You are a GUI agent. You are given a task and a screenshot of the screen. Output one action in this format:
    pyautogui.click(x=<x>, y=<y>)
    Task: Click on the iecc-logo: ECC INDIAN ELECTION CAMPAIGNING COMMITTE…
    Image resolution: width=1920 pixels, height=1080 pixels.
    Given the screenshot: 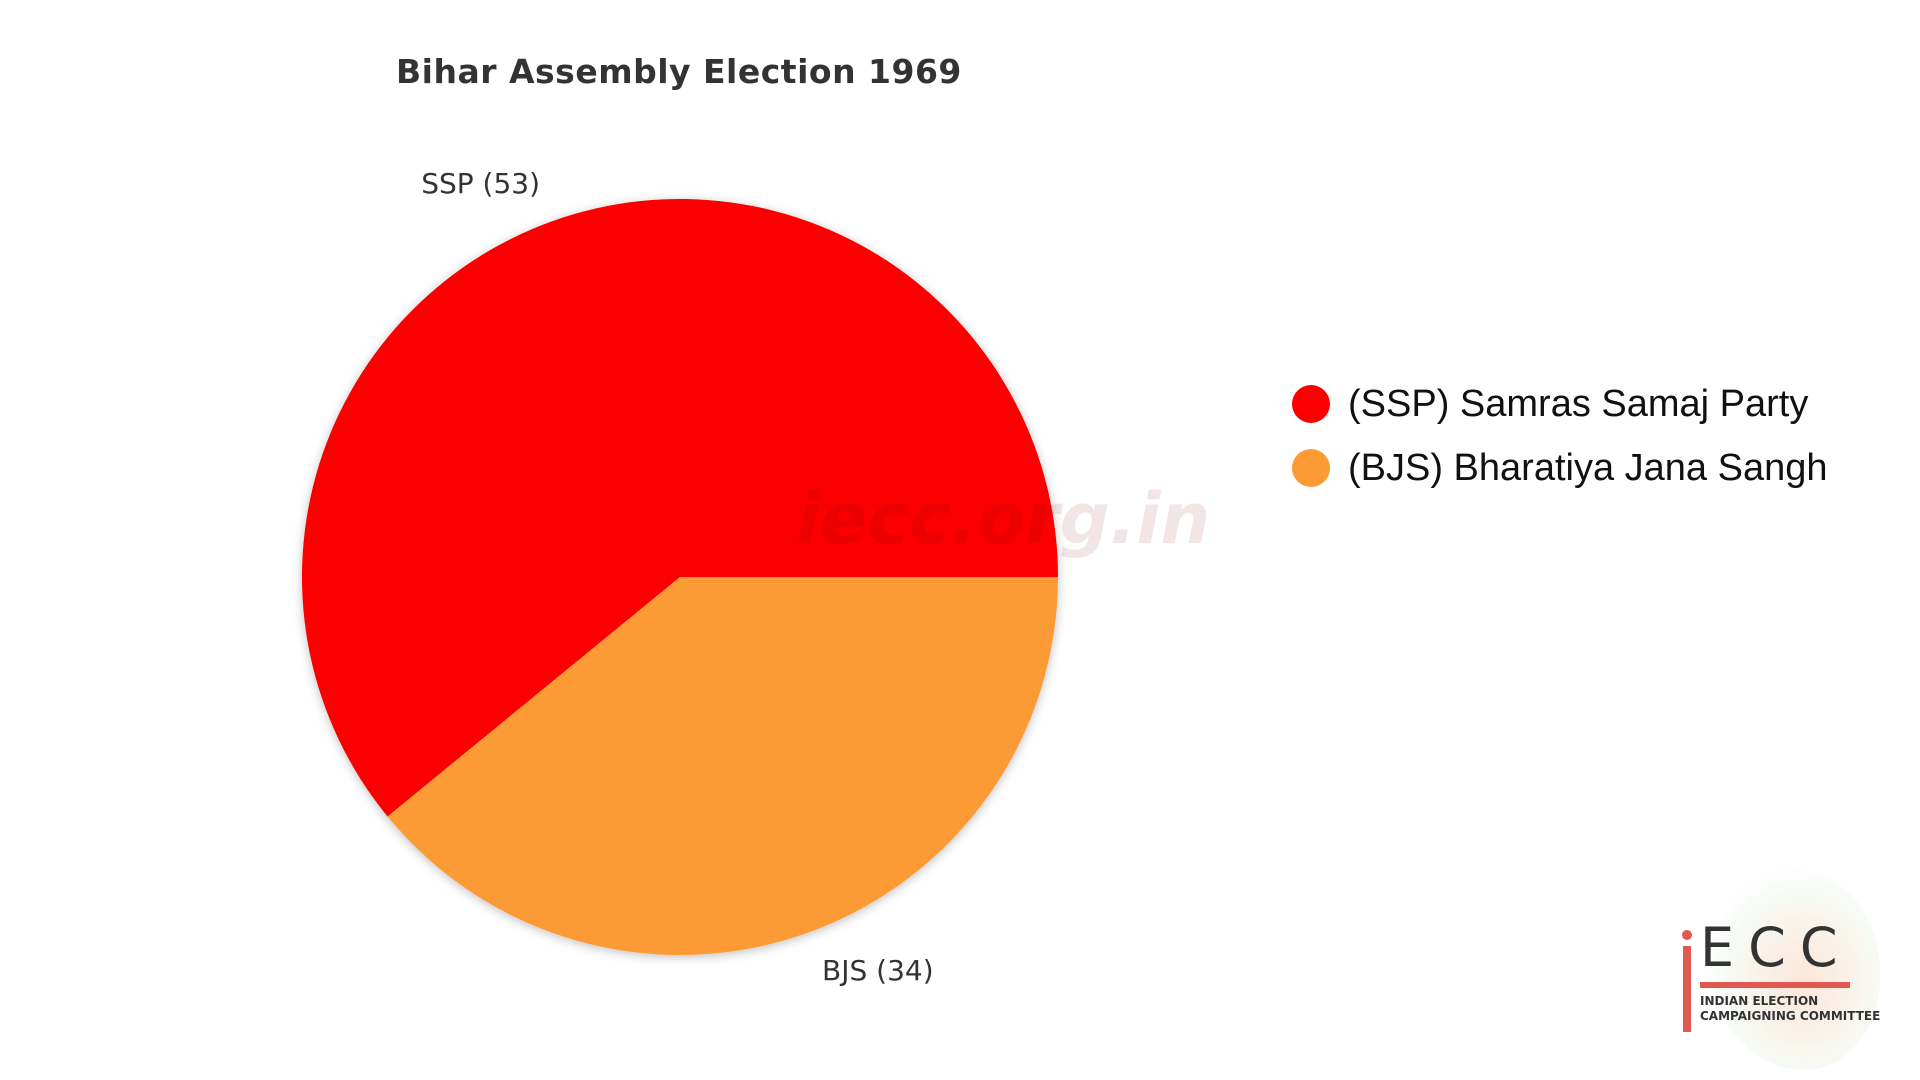 What is the action you would take?
    pyautogui.click(x=1785, y=970)
    